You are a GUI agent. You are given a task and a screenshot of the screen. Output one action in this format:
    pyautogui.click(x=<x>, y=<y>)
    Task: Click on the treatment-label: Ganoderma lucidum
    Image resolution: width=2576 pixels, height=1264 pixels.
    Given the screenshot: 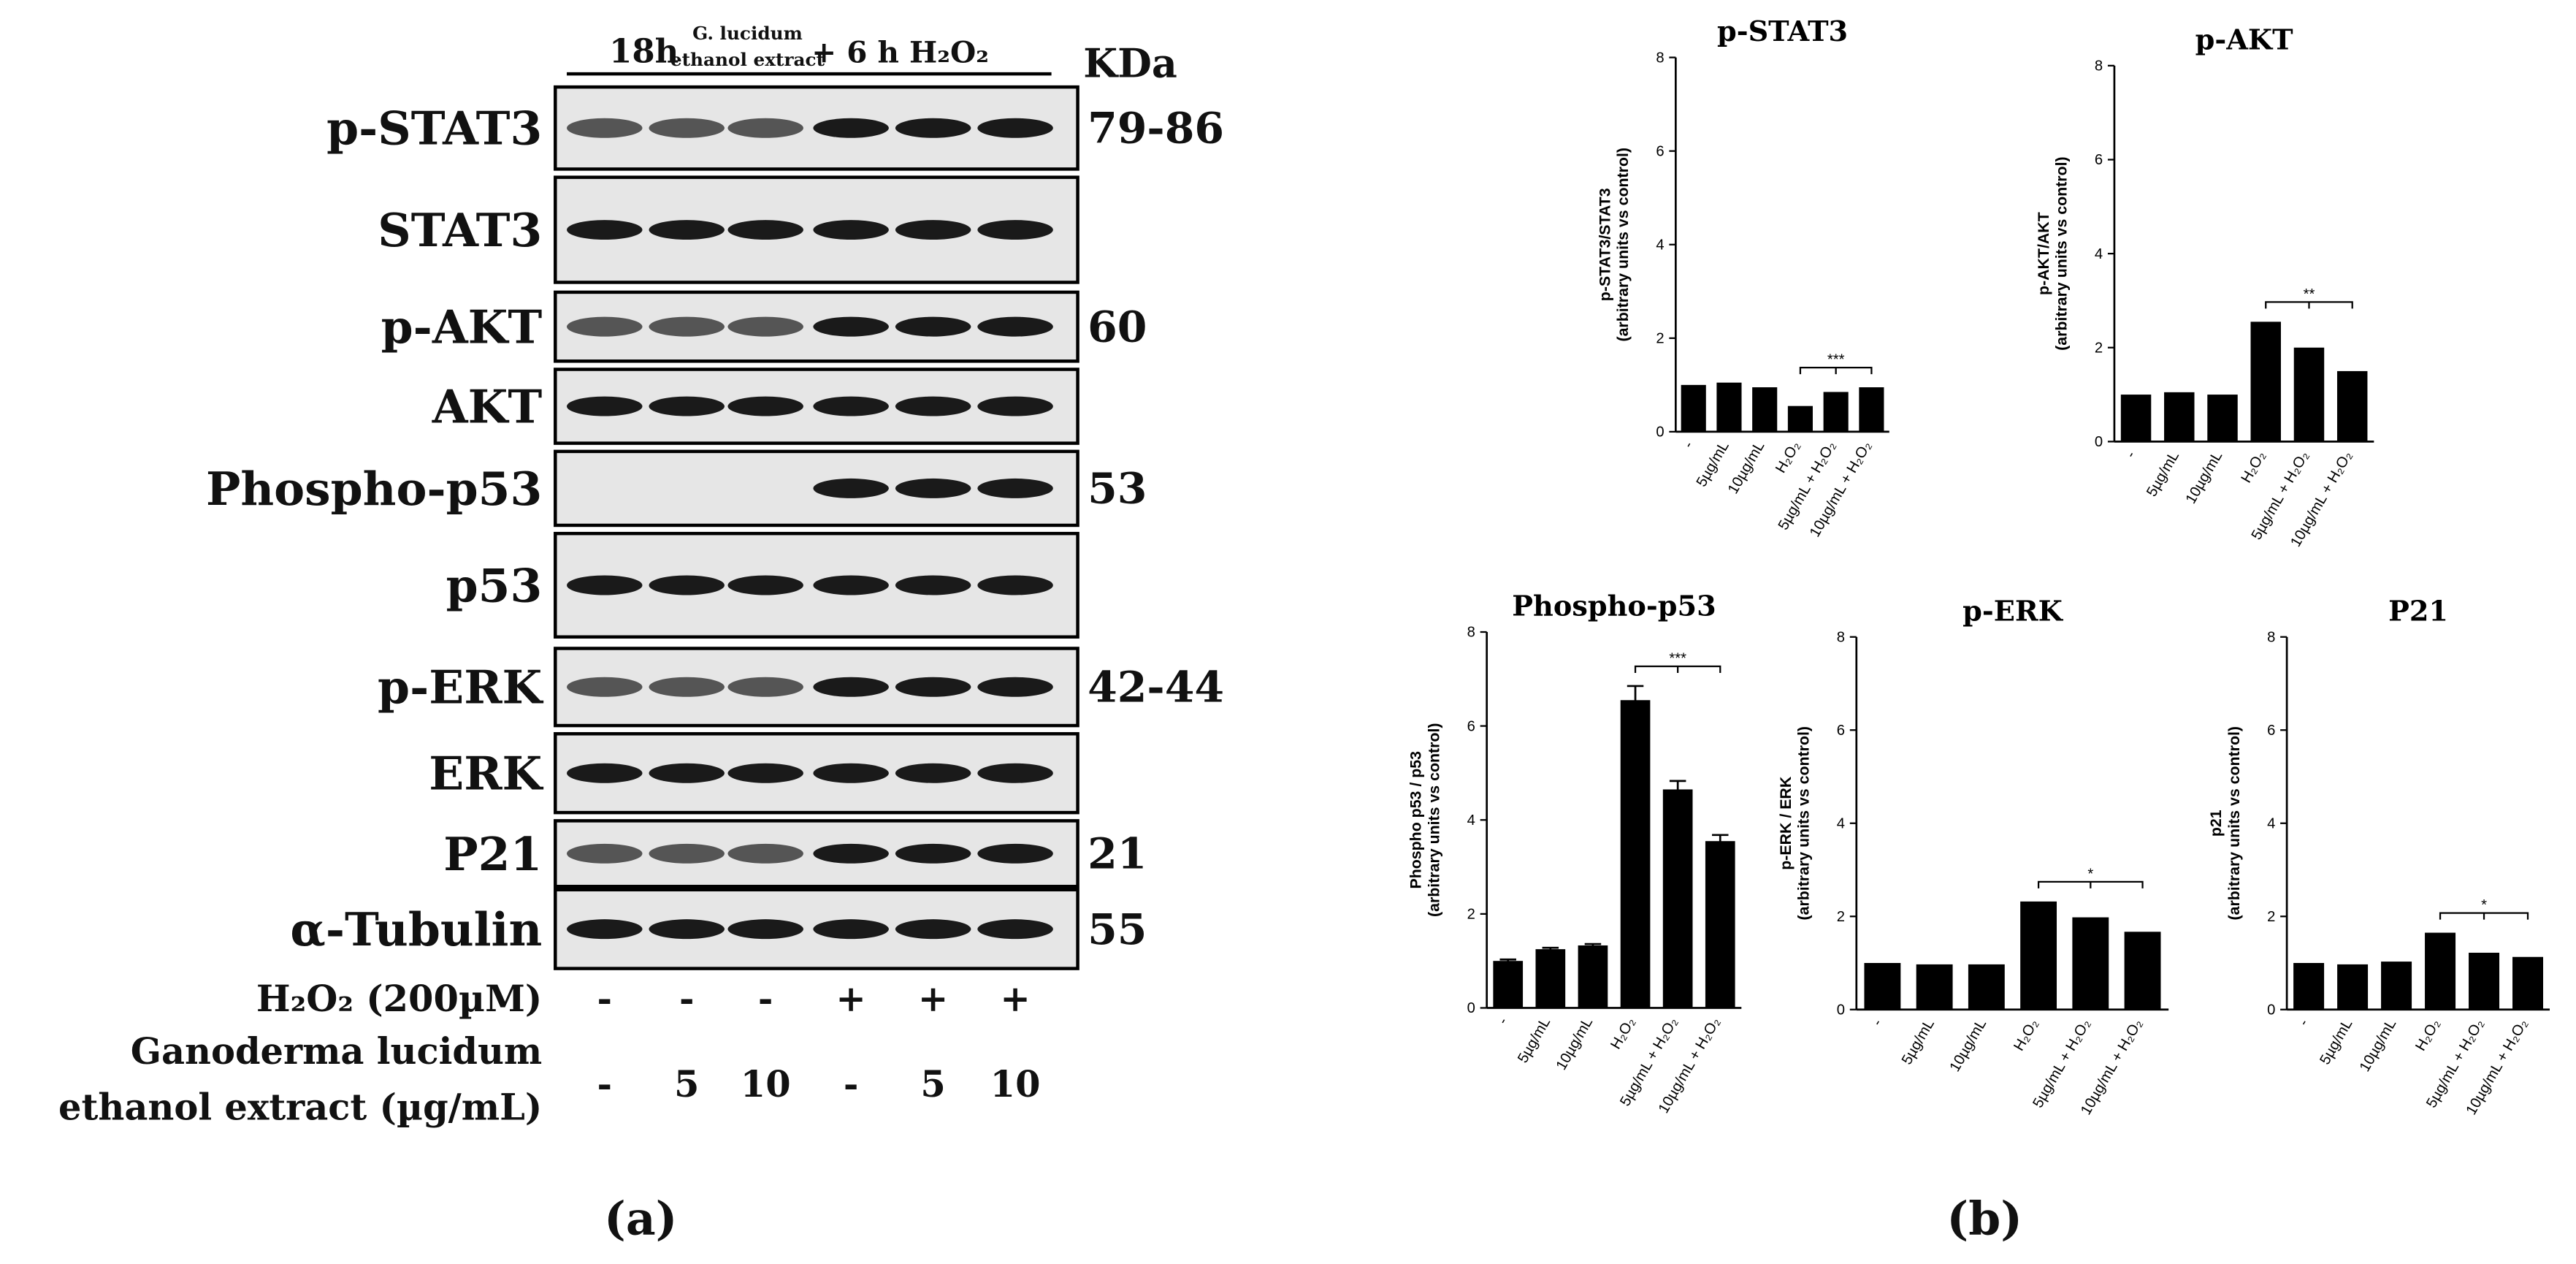 What is the action you would take?
    pyautogui.click(x=337, y=1051)
    